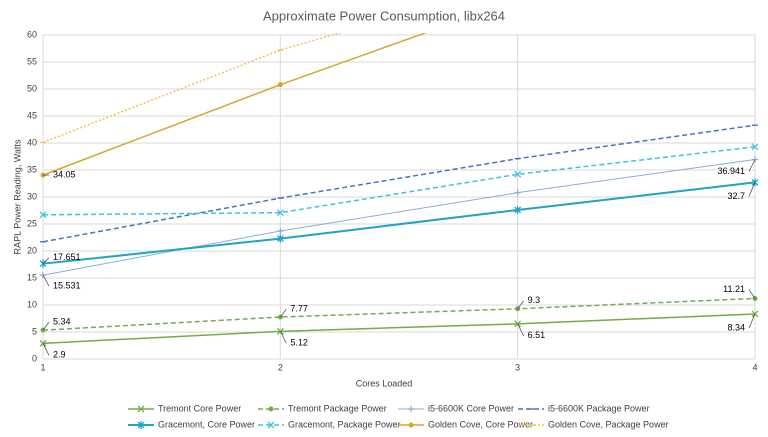 The height and width of the screenshot is (437, 768). What do you see at coordinates (32, 304) in the screenshot?
I see `y-tick-label: 10` at bounding box center [32, 304].